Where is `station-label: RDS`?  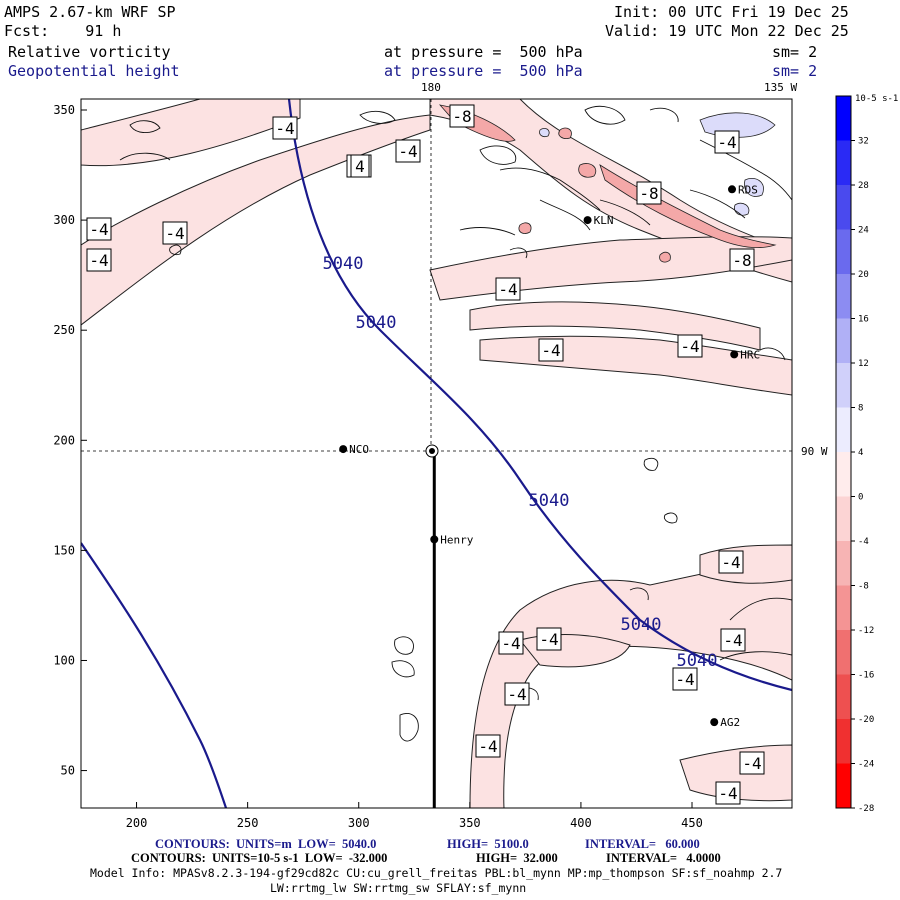
station-label: RDS is located at coordinates (748, 189).